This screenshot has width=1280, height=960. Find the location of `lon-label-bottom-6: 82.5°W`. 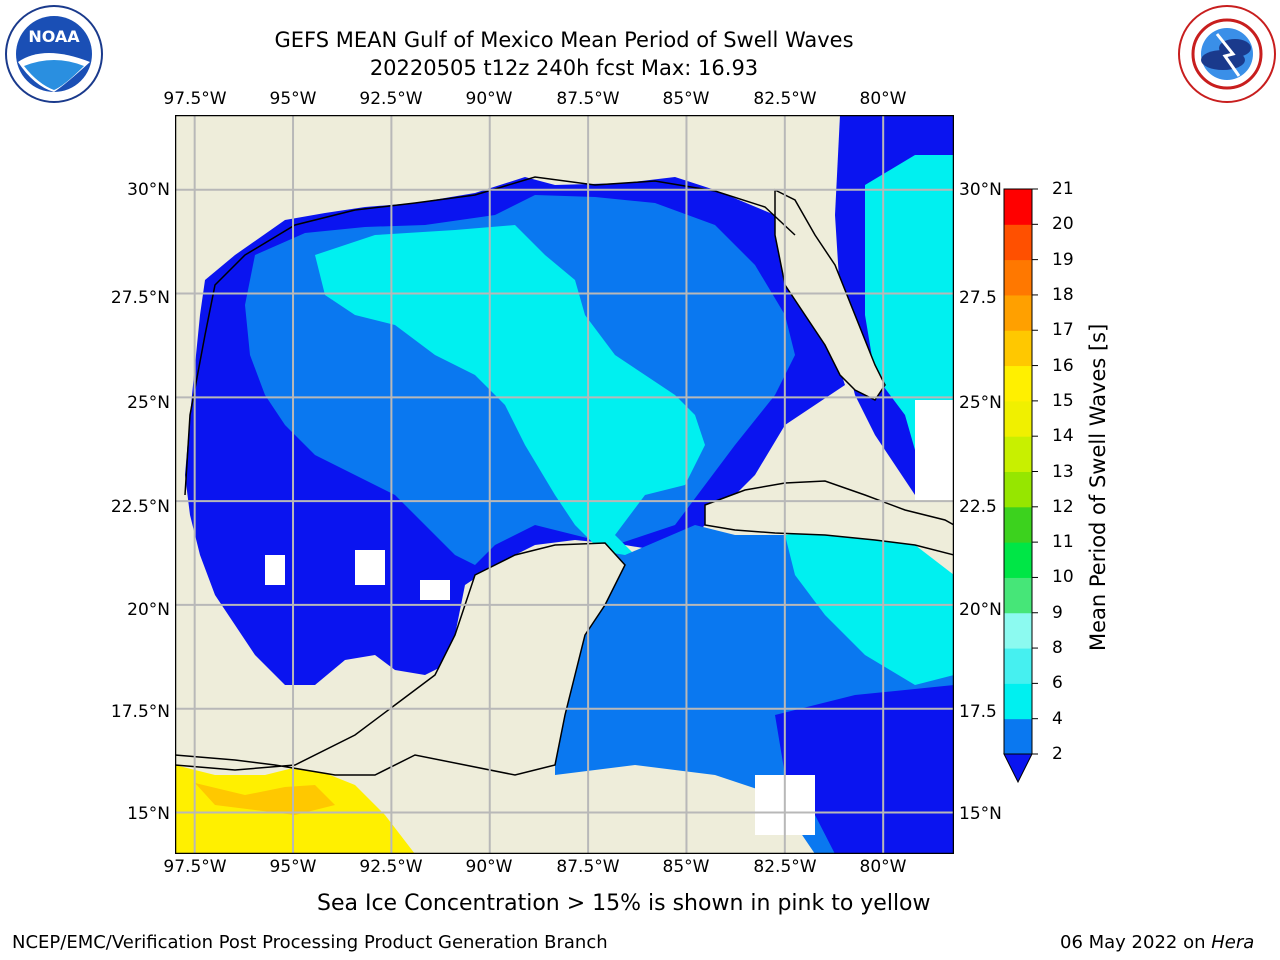

lon-label-bottom-6: 82.5°W is located at coordinates (785, 867).